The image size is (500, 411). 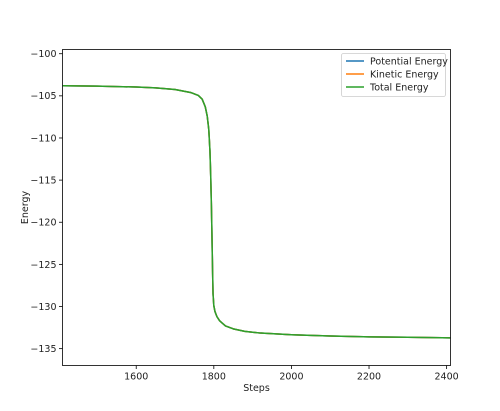 I want to click on y-tick-label: −105, so click(x=43, y=96).